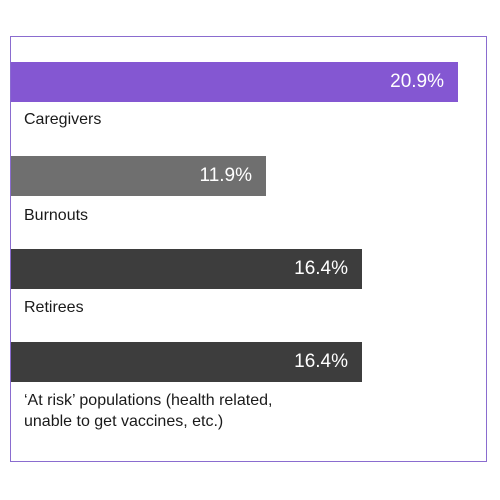 The width and height of the screenshot is (500, 500). I want to click on category-label: Caregivers, so click(63, 119).